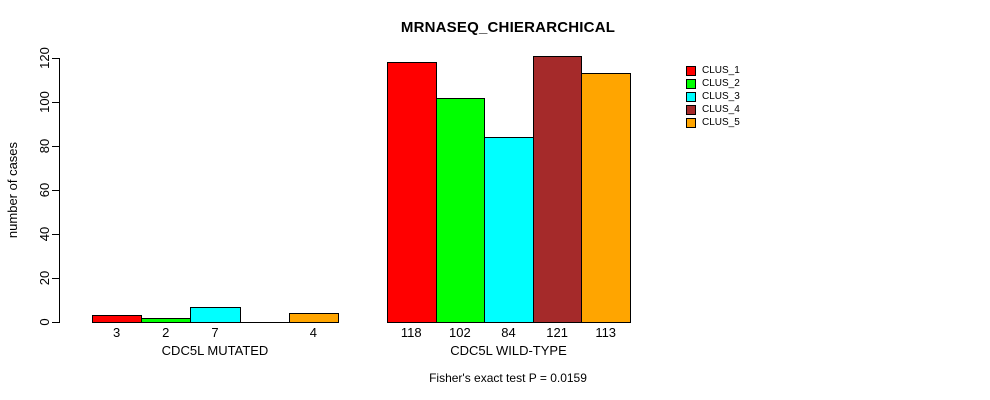 The width and height of the screenshot is (990, 400). Describe the element at coordinates (44, 58) in the screenshot. I see `y-tick-label: 120` at that location.